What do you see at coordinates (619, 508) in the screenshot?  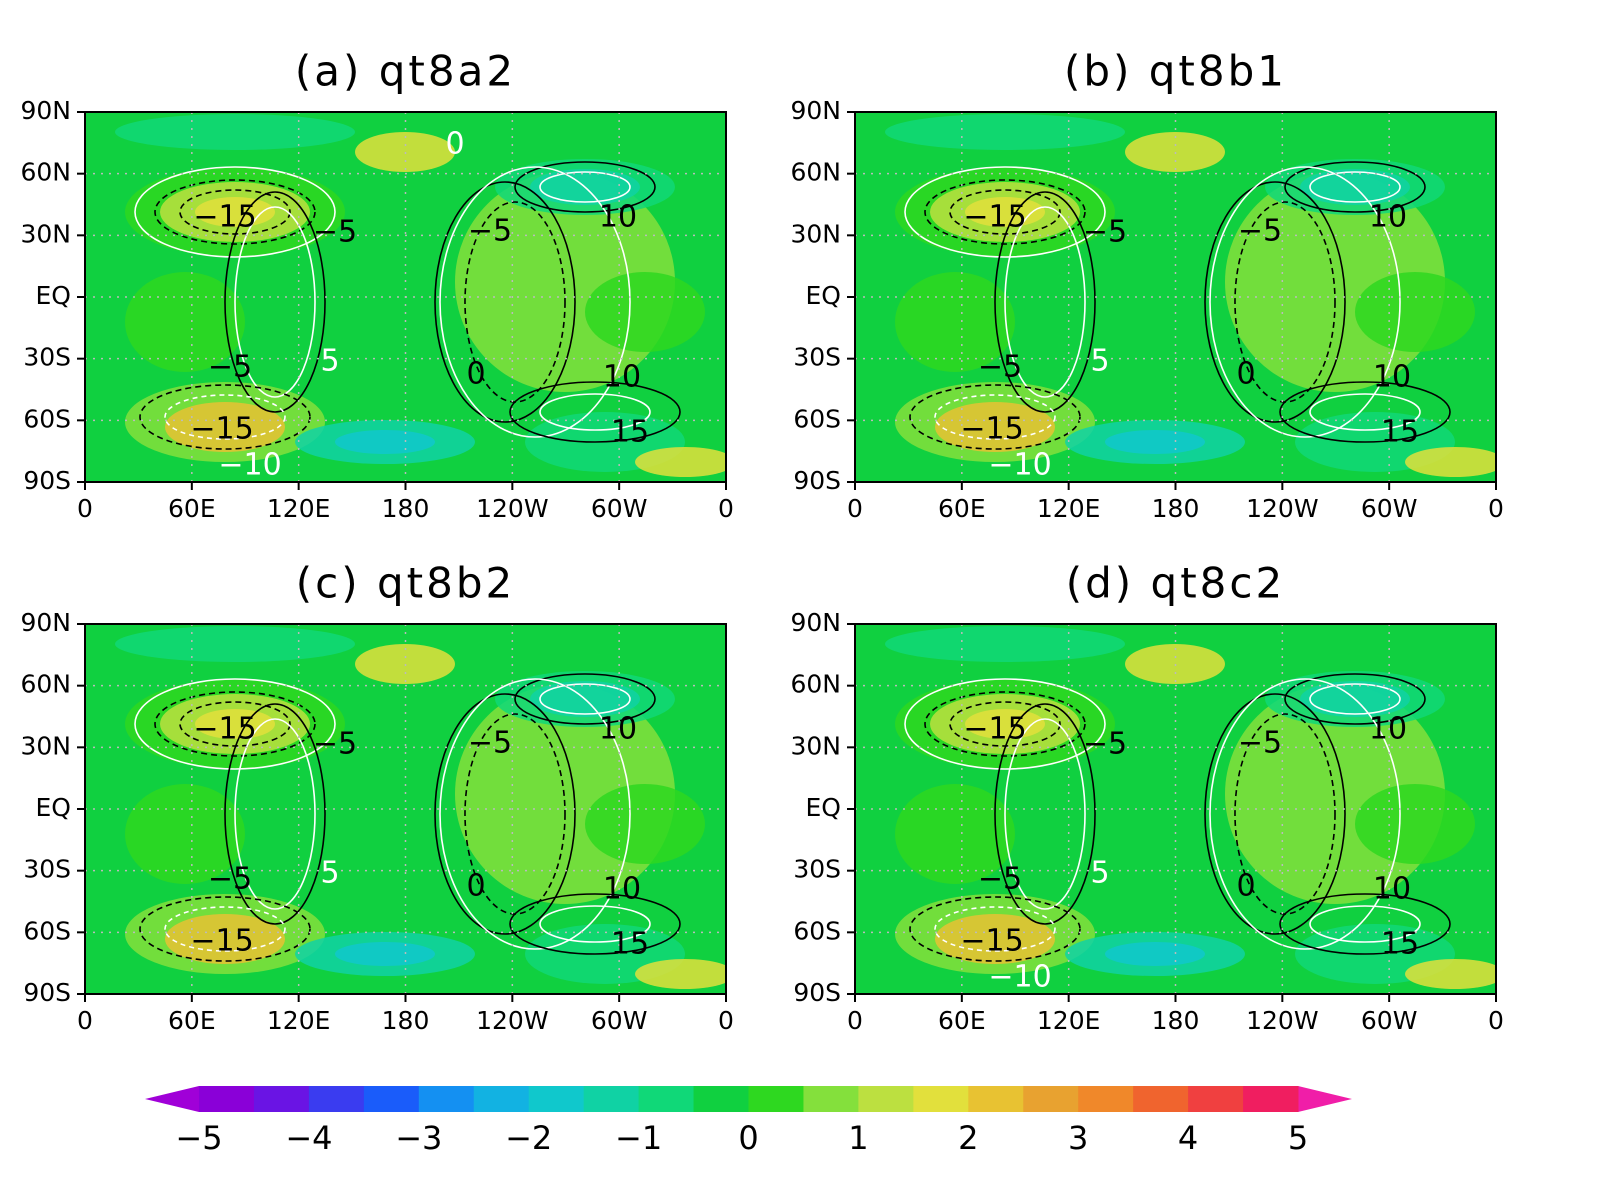 I see `x-tick-label: 60W` at bounding box center [619, 508].